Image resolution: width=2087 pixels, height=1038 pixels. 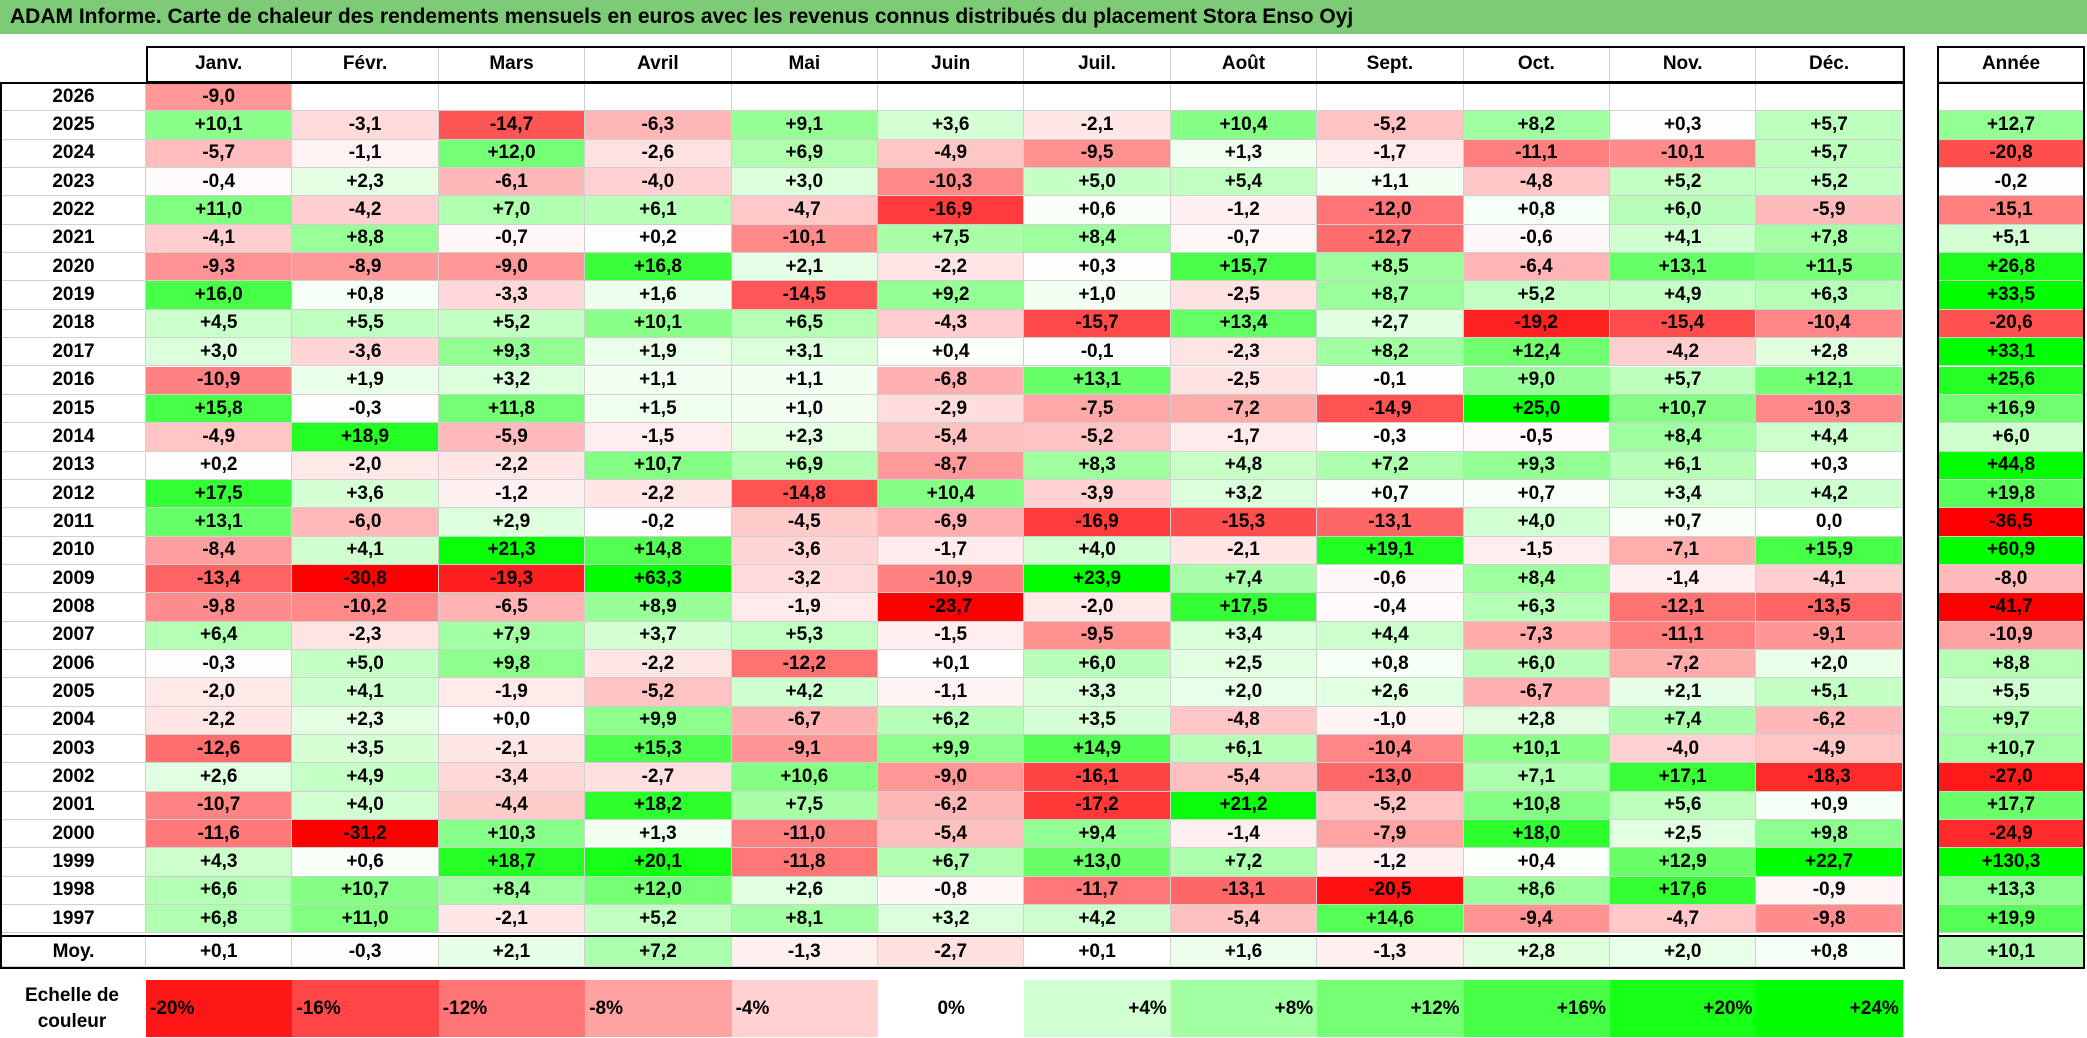 I want to click on heatmap-cell: +6,2, so click(x=951, y=721).